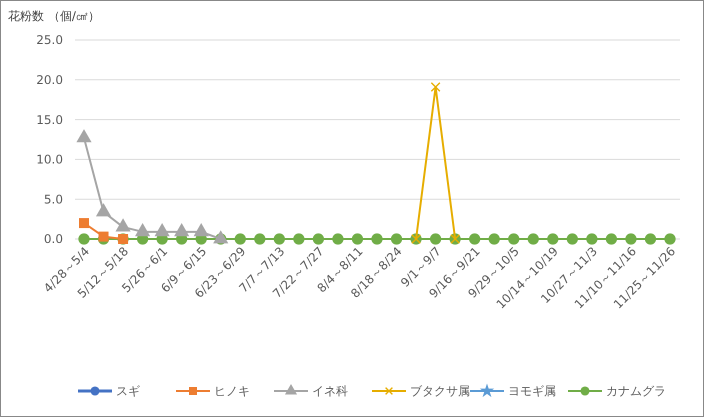 The width and height of the screenshot is (704, 417). I want to click on legend-label: ヨモギ属, so click(532, 391).